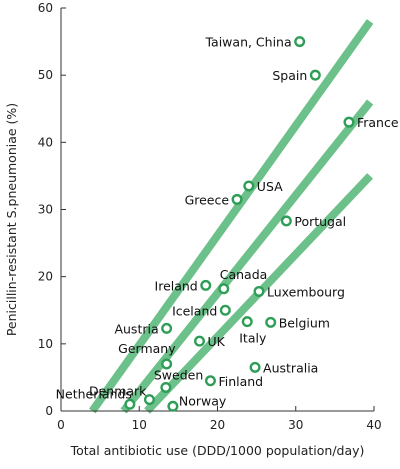  I want to click on y-tick-label: 30, so click(45, 210).